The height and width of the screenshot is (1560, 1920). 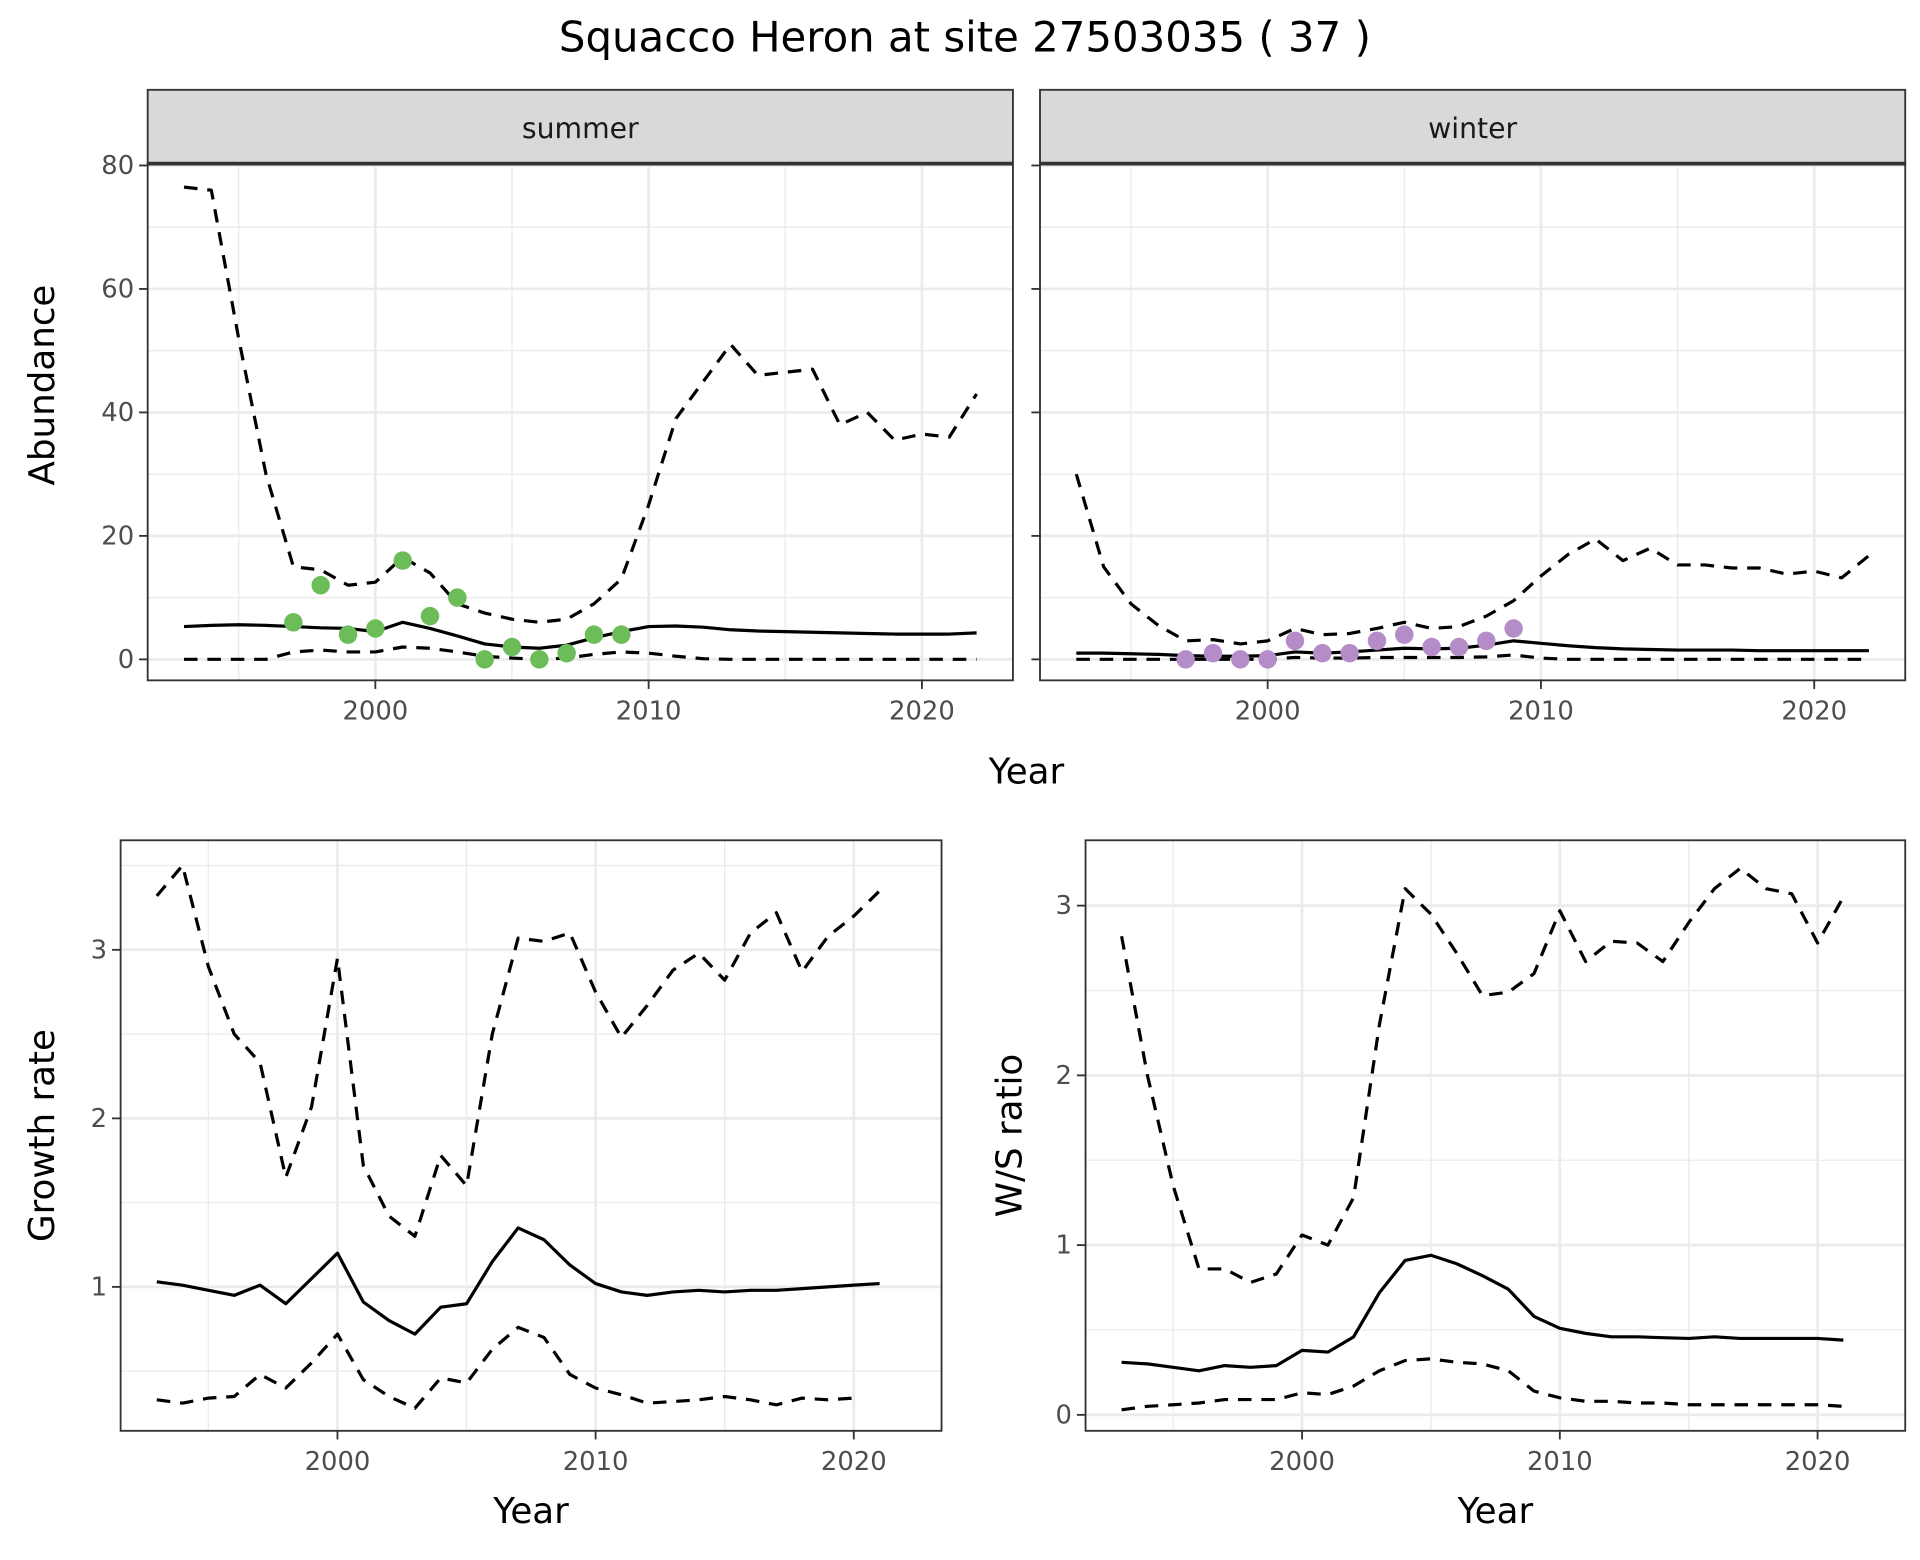 What do you see at coordinates (1010, 1135) in the screenshot?
I see `y-axis-title: W/S ratio` at bounding box center [1010, 1135].